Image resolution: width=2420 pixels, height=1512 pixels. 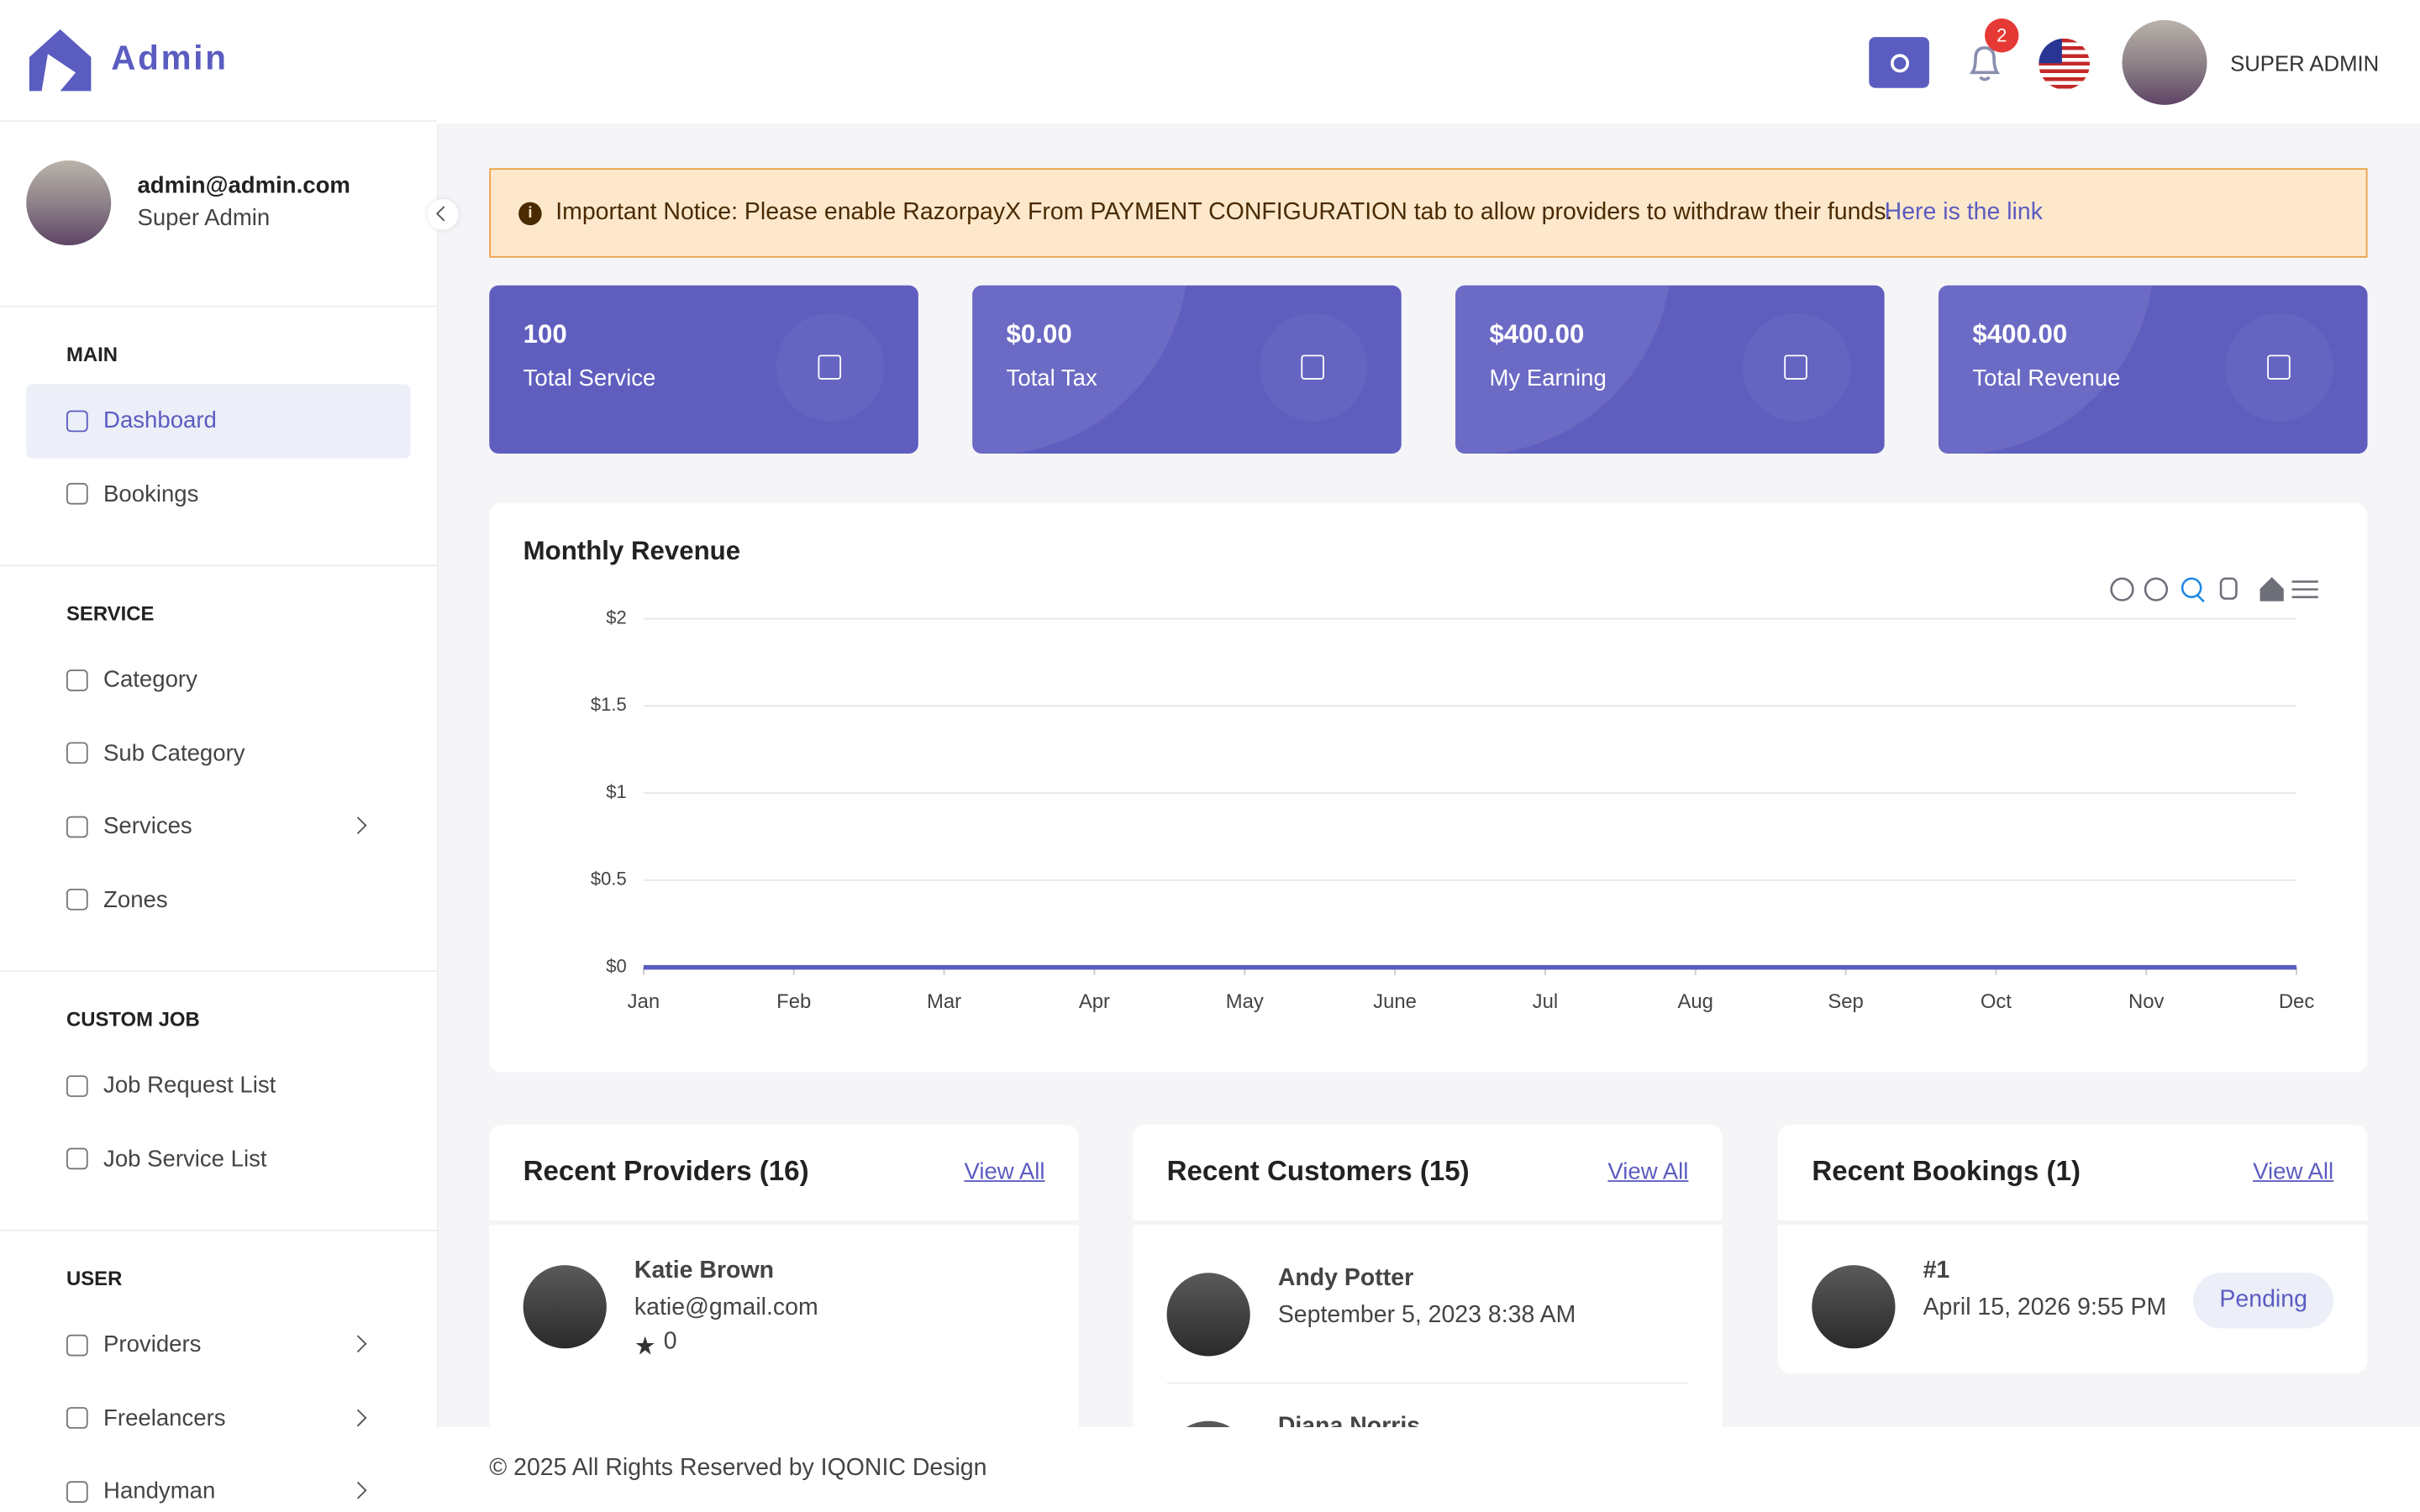 What do you see at coordinates (150, 680) in the screenshot?
I see `nav-label: Category` at bounding box center [150, 680].